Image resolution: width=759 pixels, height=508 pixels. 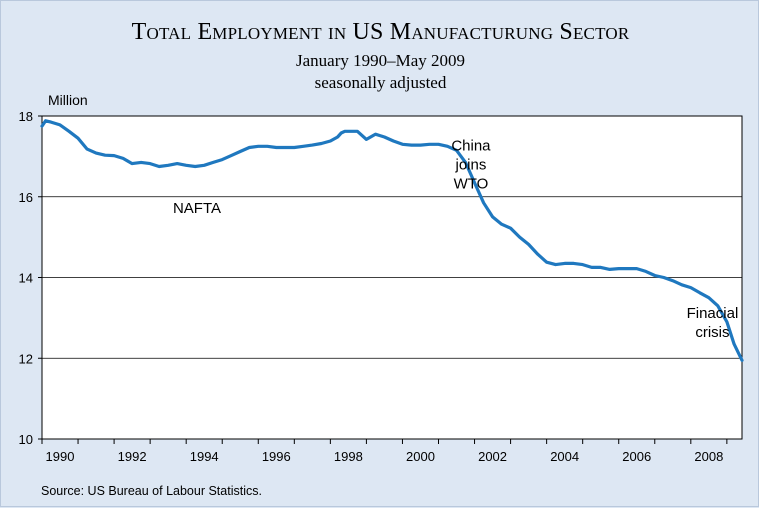 I want to click on chart-subtitle-adjustment: seasonally adjusted, so click(x=380, y=82).